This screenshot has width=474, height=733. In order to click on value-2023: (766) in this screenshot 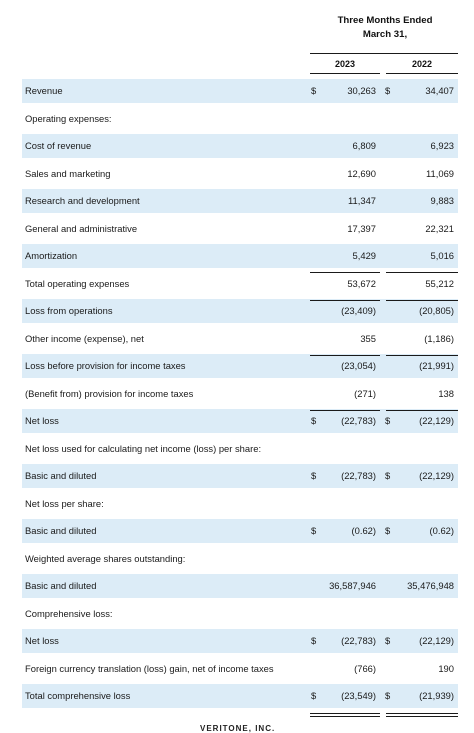, I will do `click(365, 668)`.